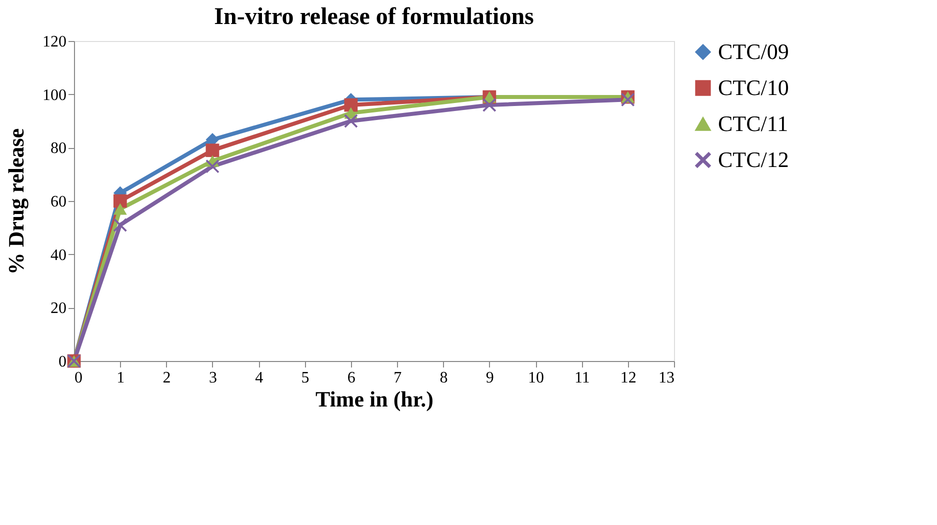 The width and height of the screenshot is (937, 525). What do you see at coordinates (628, 378) in the screenshot?
I see `x-tick-label: 12` at bounding box center [628, 378].